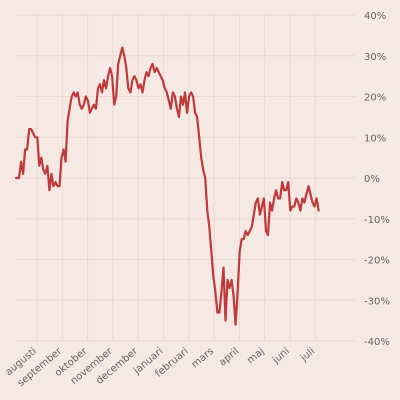 This screenshot has height=400, width=400. Describe the element at coordinates (375, 138) in the screenshot. I see `y-tick-label: 10%` at that location.